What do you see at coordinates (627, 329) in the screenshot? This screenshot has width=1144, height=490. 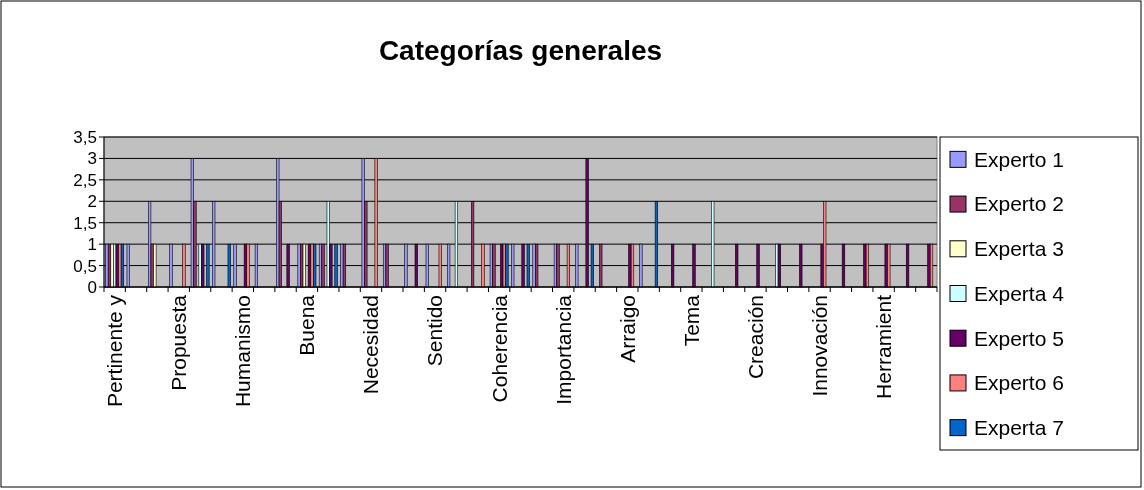 I see `x-tick-label: Arraigo` at bounding box center [627, 329].